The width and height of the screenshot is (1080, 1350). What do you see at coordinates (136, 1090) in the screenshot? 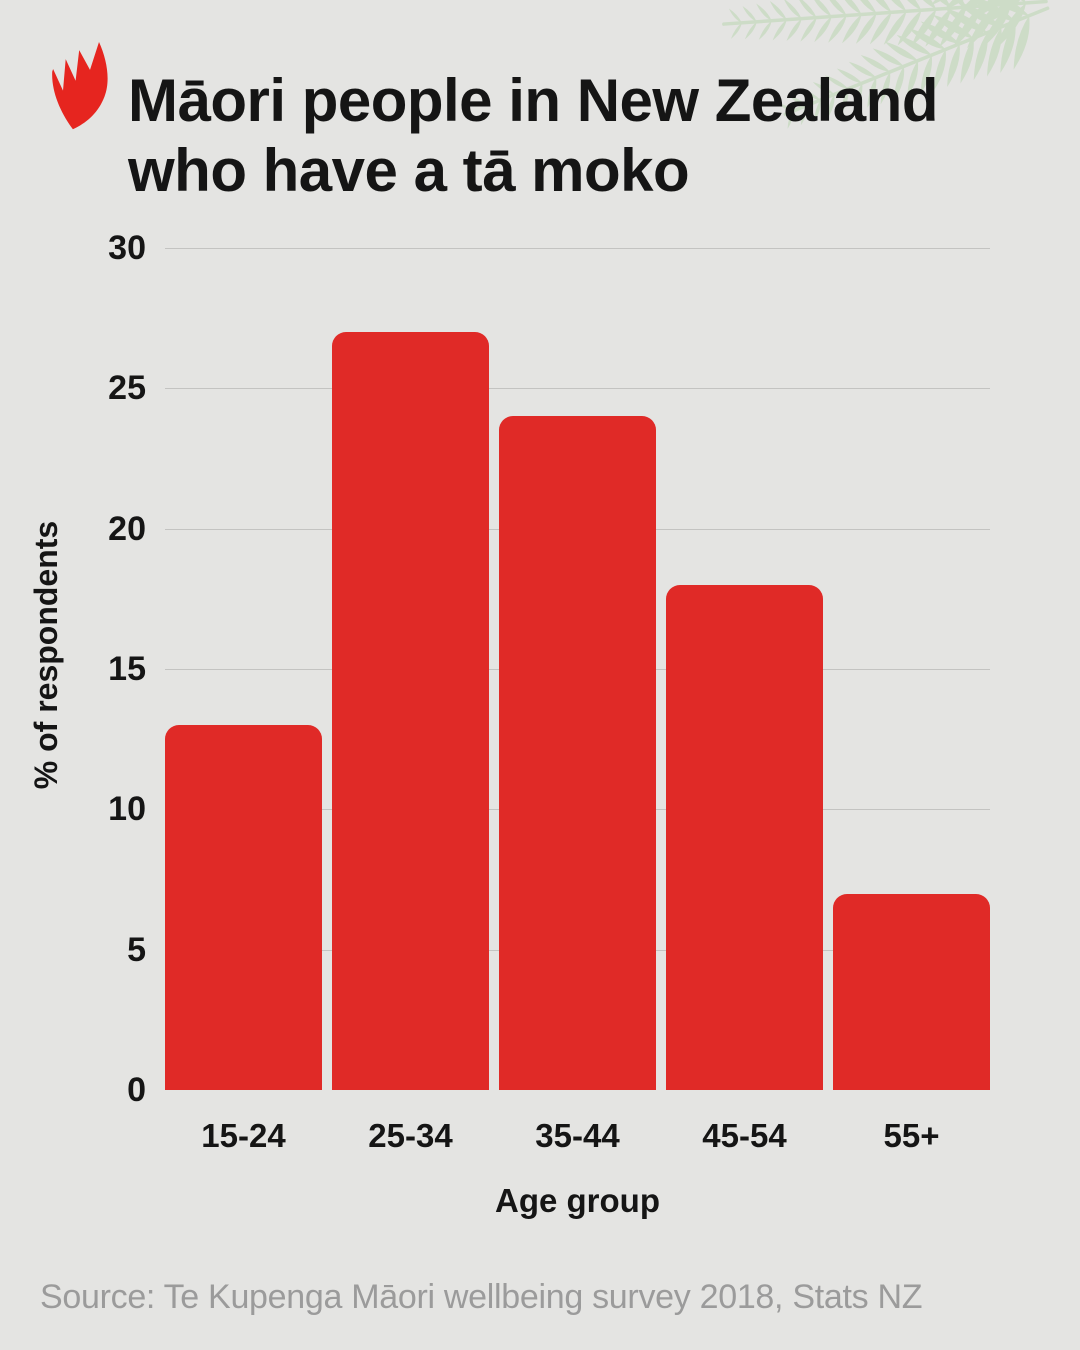
I see `y-tick-label-0: 0` at bounding box center [136, 1090].